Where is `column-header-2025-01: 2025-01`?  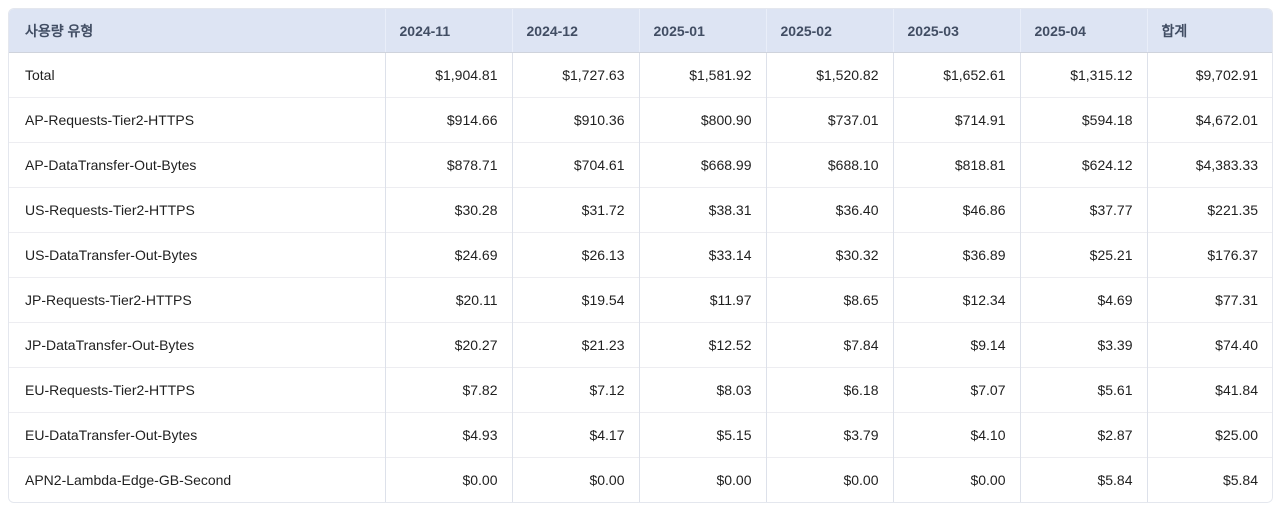
column-header-2025-01: 2025-01 is located at coordinates (702, 31).